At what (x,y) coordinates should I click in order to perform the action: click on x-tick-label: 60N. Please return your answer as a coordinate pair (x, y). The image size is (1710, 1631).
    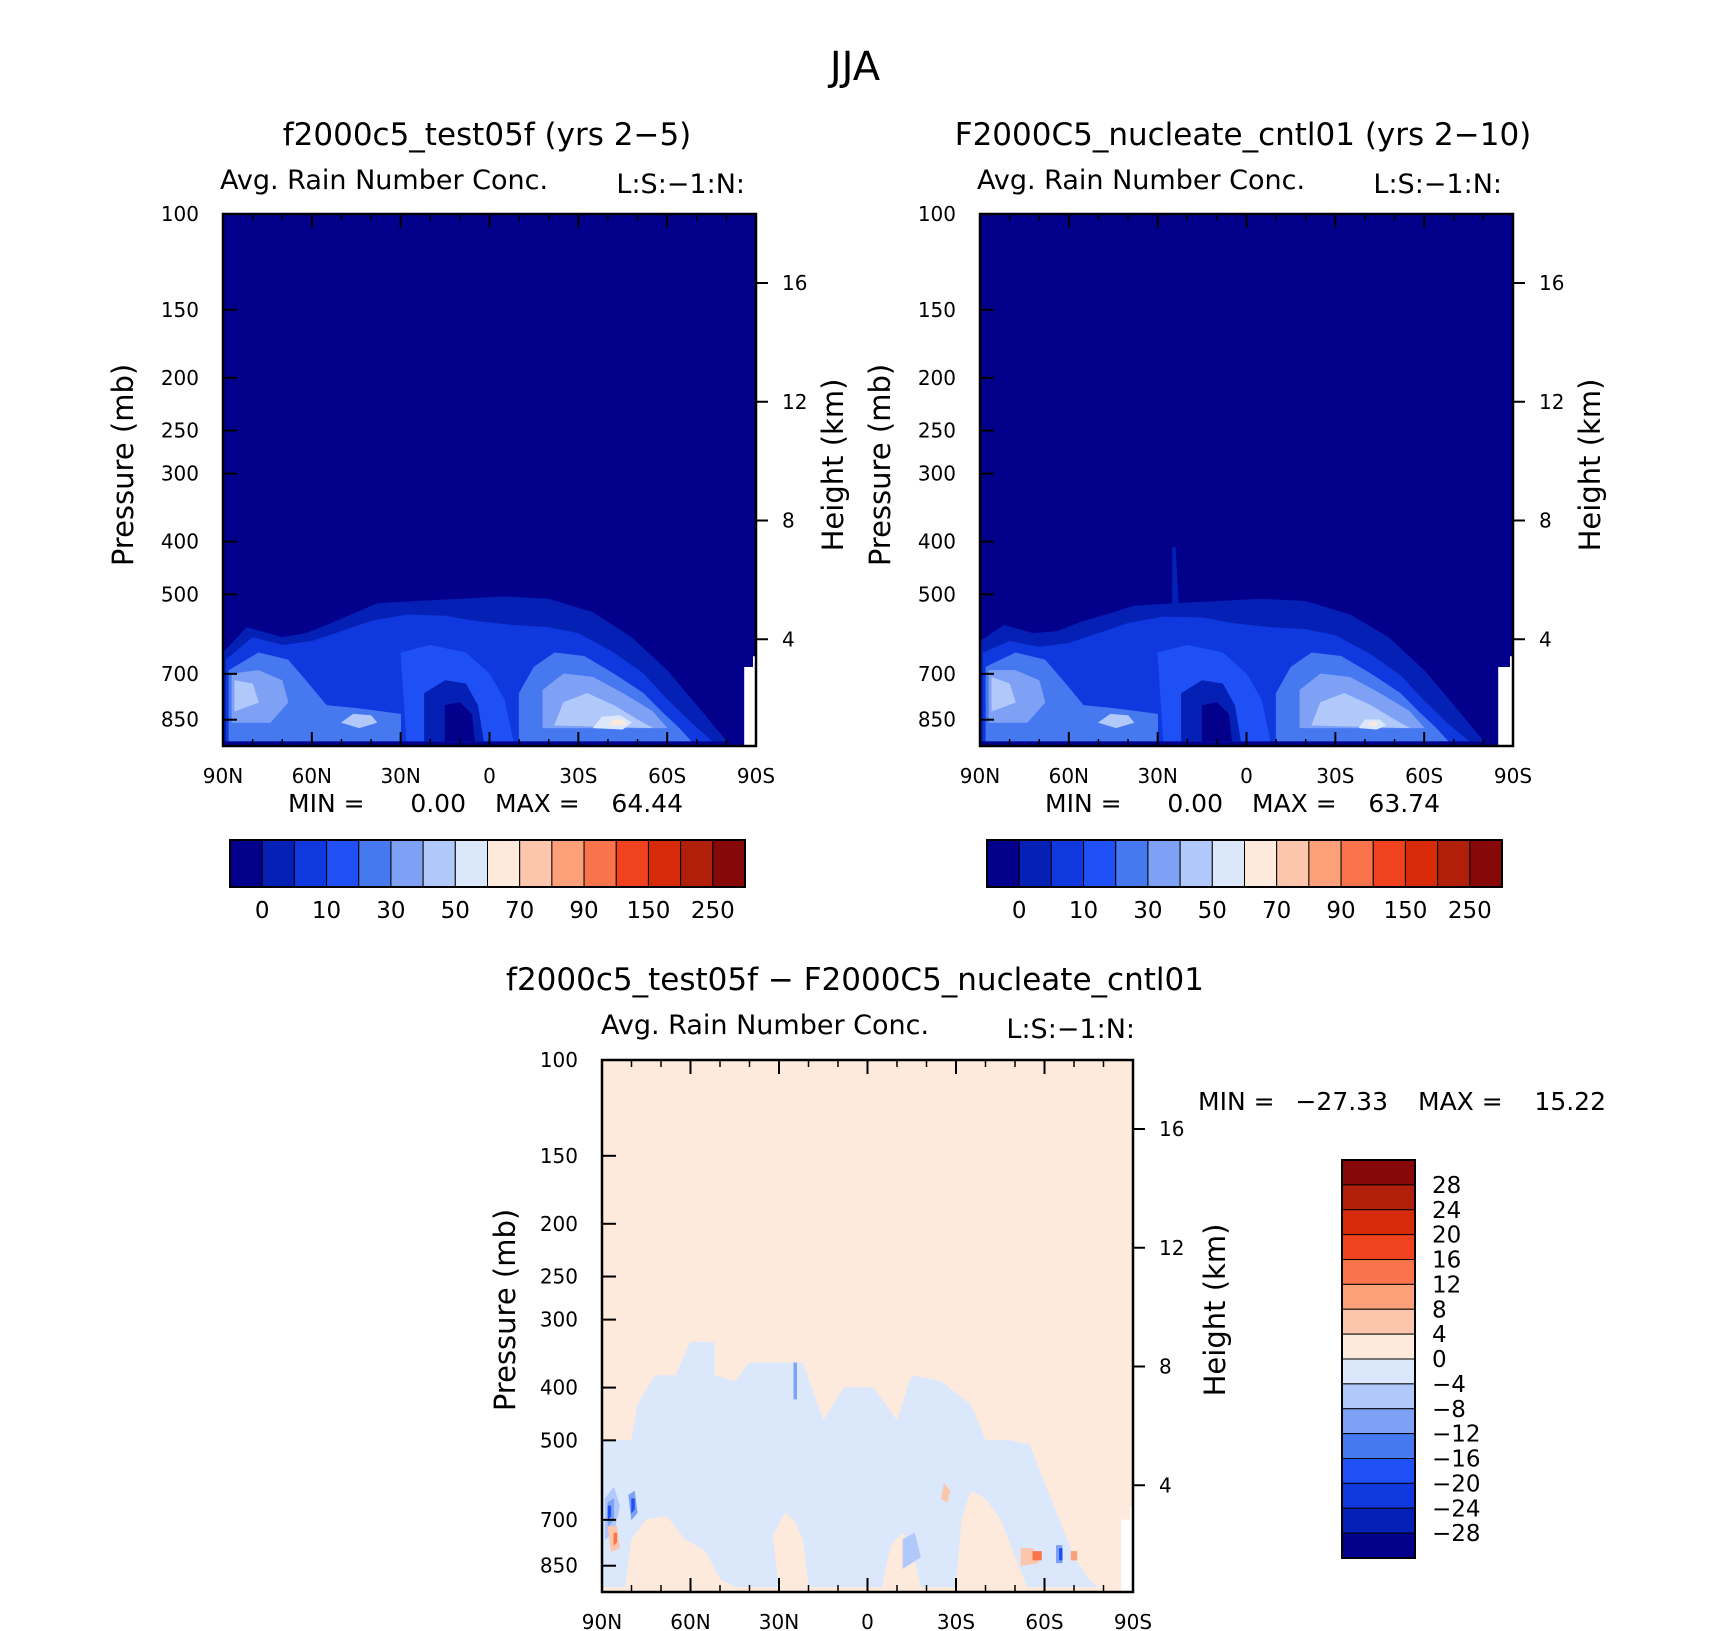
    Looking at the image, I should click on (312, 776).